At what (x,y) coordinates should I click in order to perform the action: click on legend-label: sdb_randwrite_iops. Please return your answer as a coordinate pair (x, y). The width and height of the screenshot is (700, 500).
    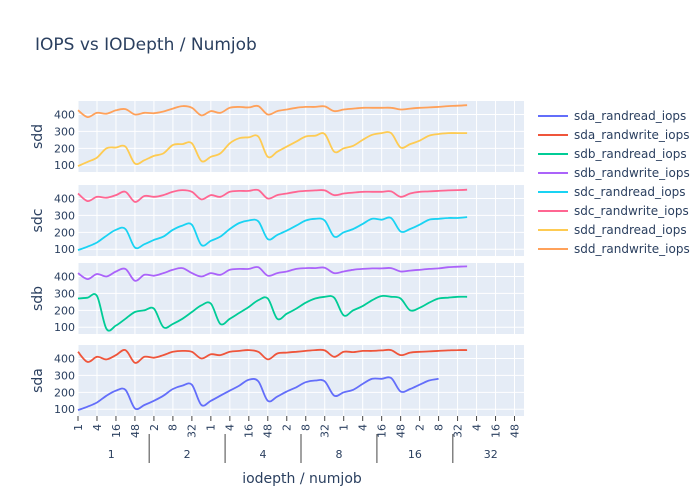
    Looking at the image, I should click on (632, 173).